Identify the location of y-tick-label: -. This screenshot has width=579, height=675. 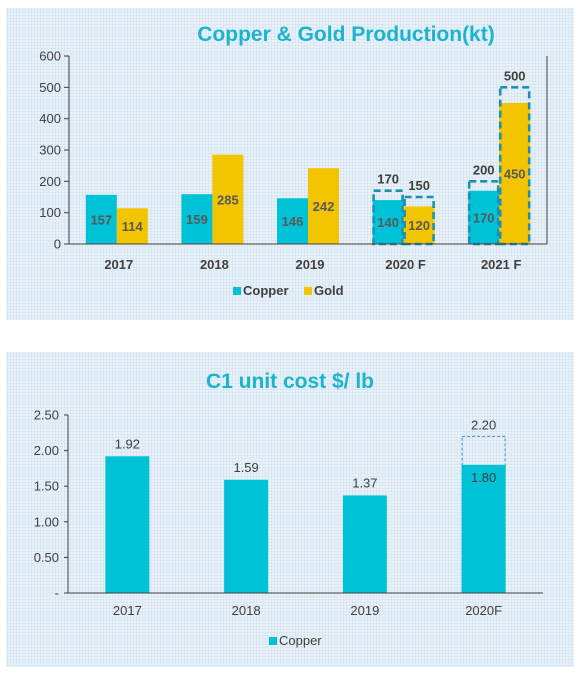
(57, 593).